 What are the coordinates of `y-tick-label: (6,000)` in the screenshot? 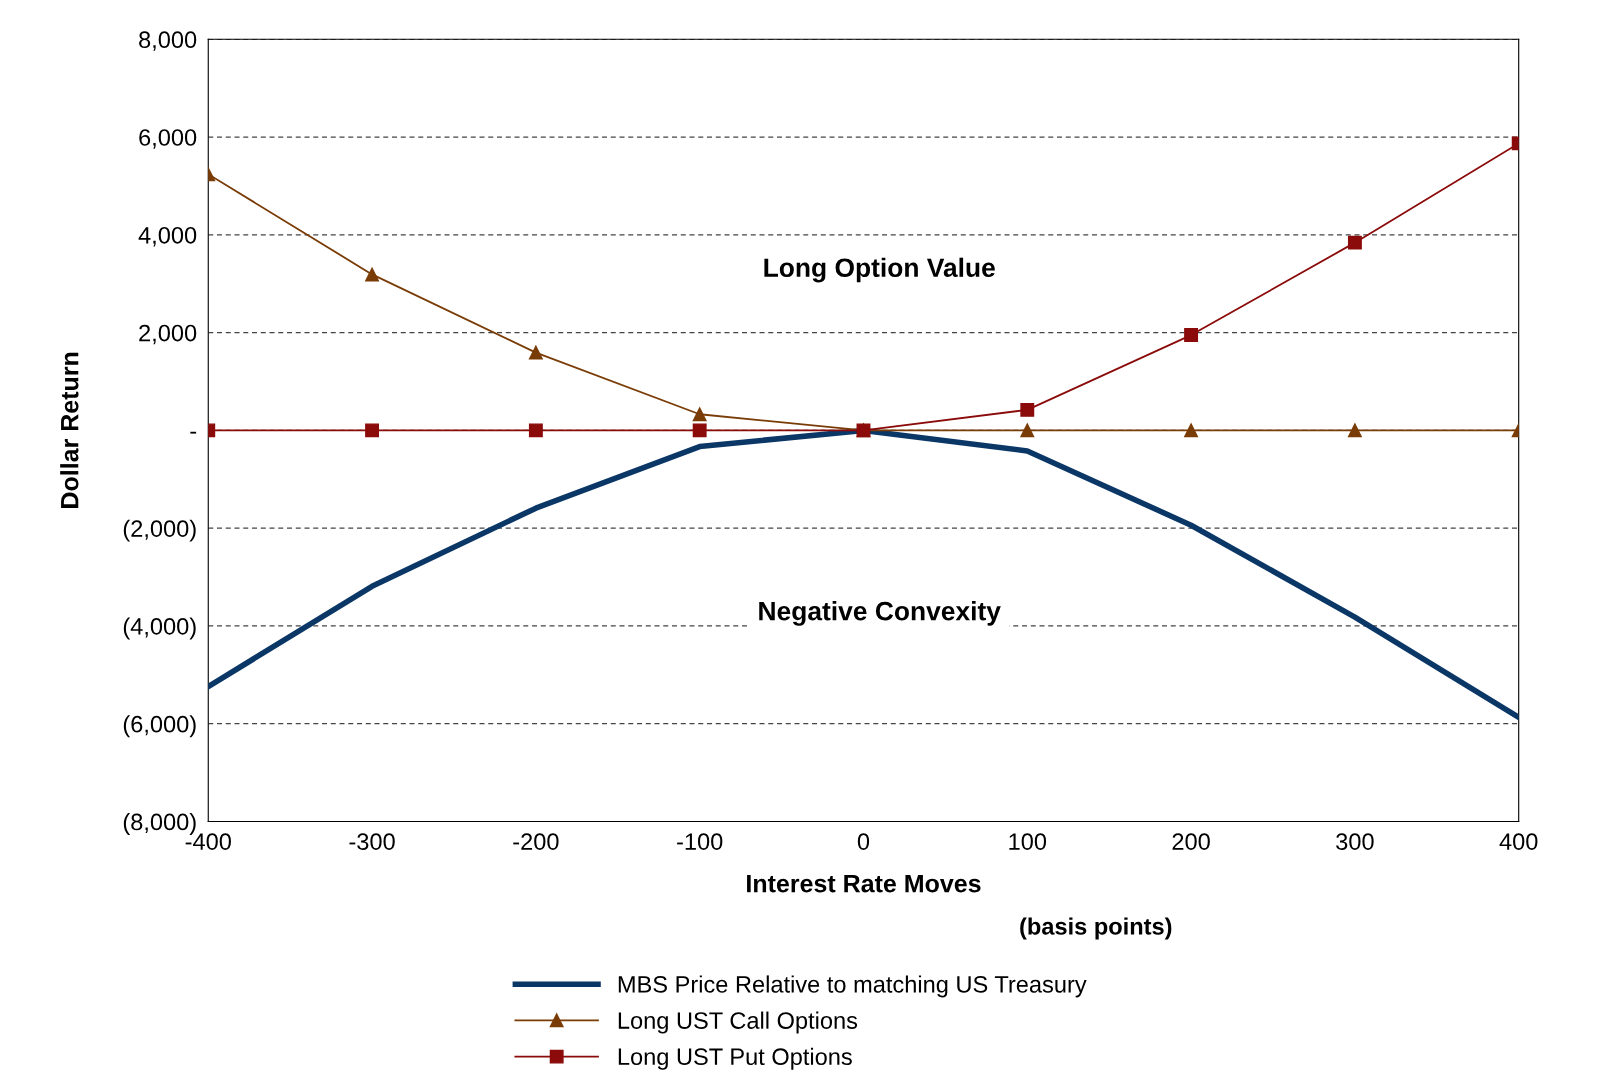 It's located at (159, 726).